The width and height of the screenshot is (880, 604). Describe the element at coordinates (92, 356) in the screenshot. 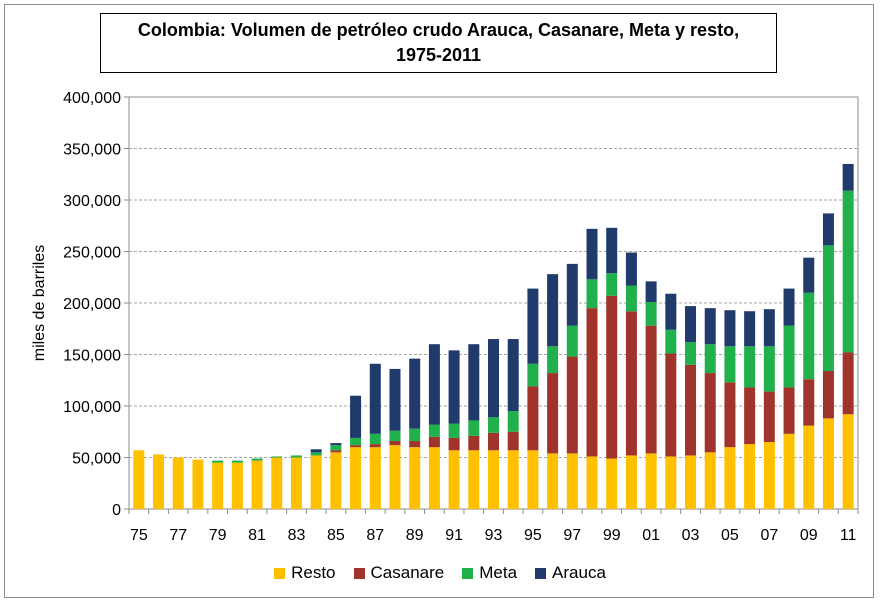

I see `y-tick-label: 150,000` at that location.